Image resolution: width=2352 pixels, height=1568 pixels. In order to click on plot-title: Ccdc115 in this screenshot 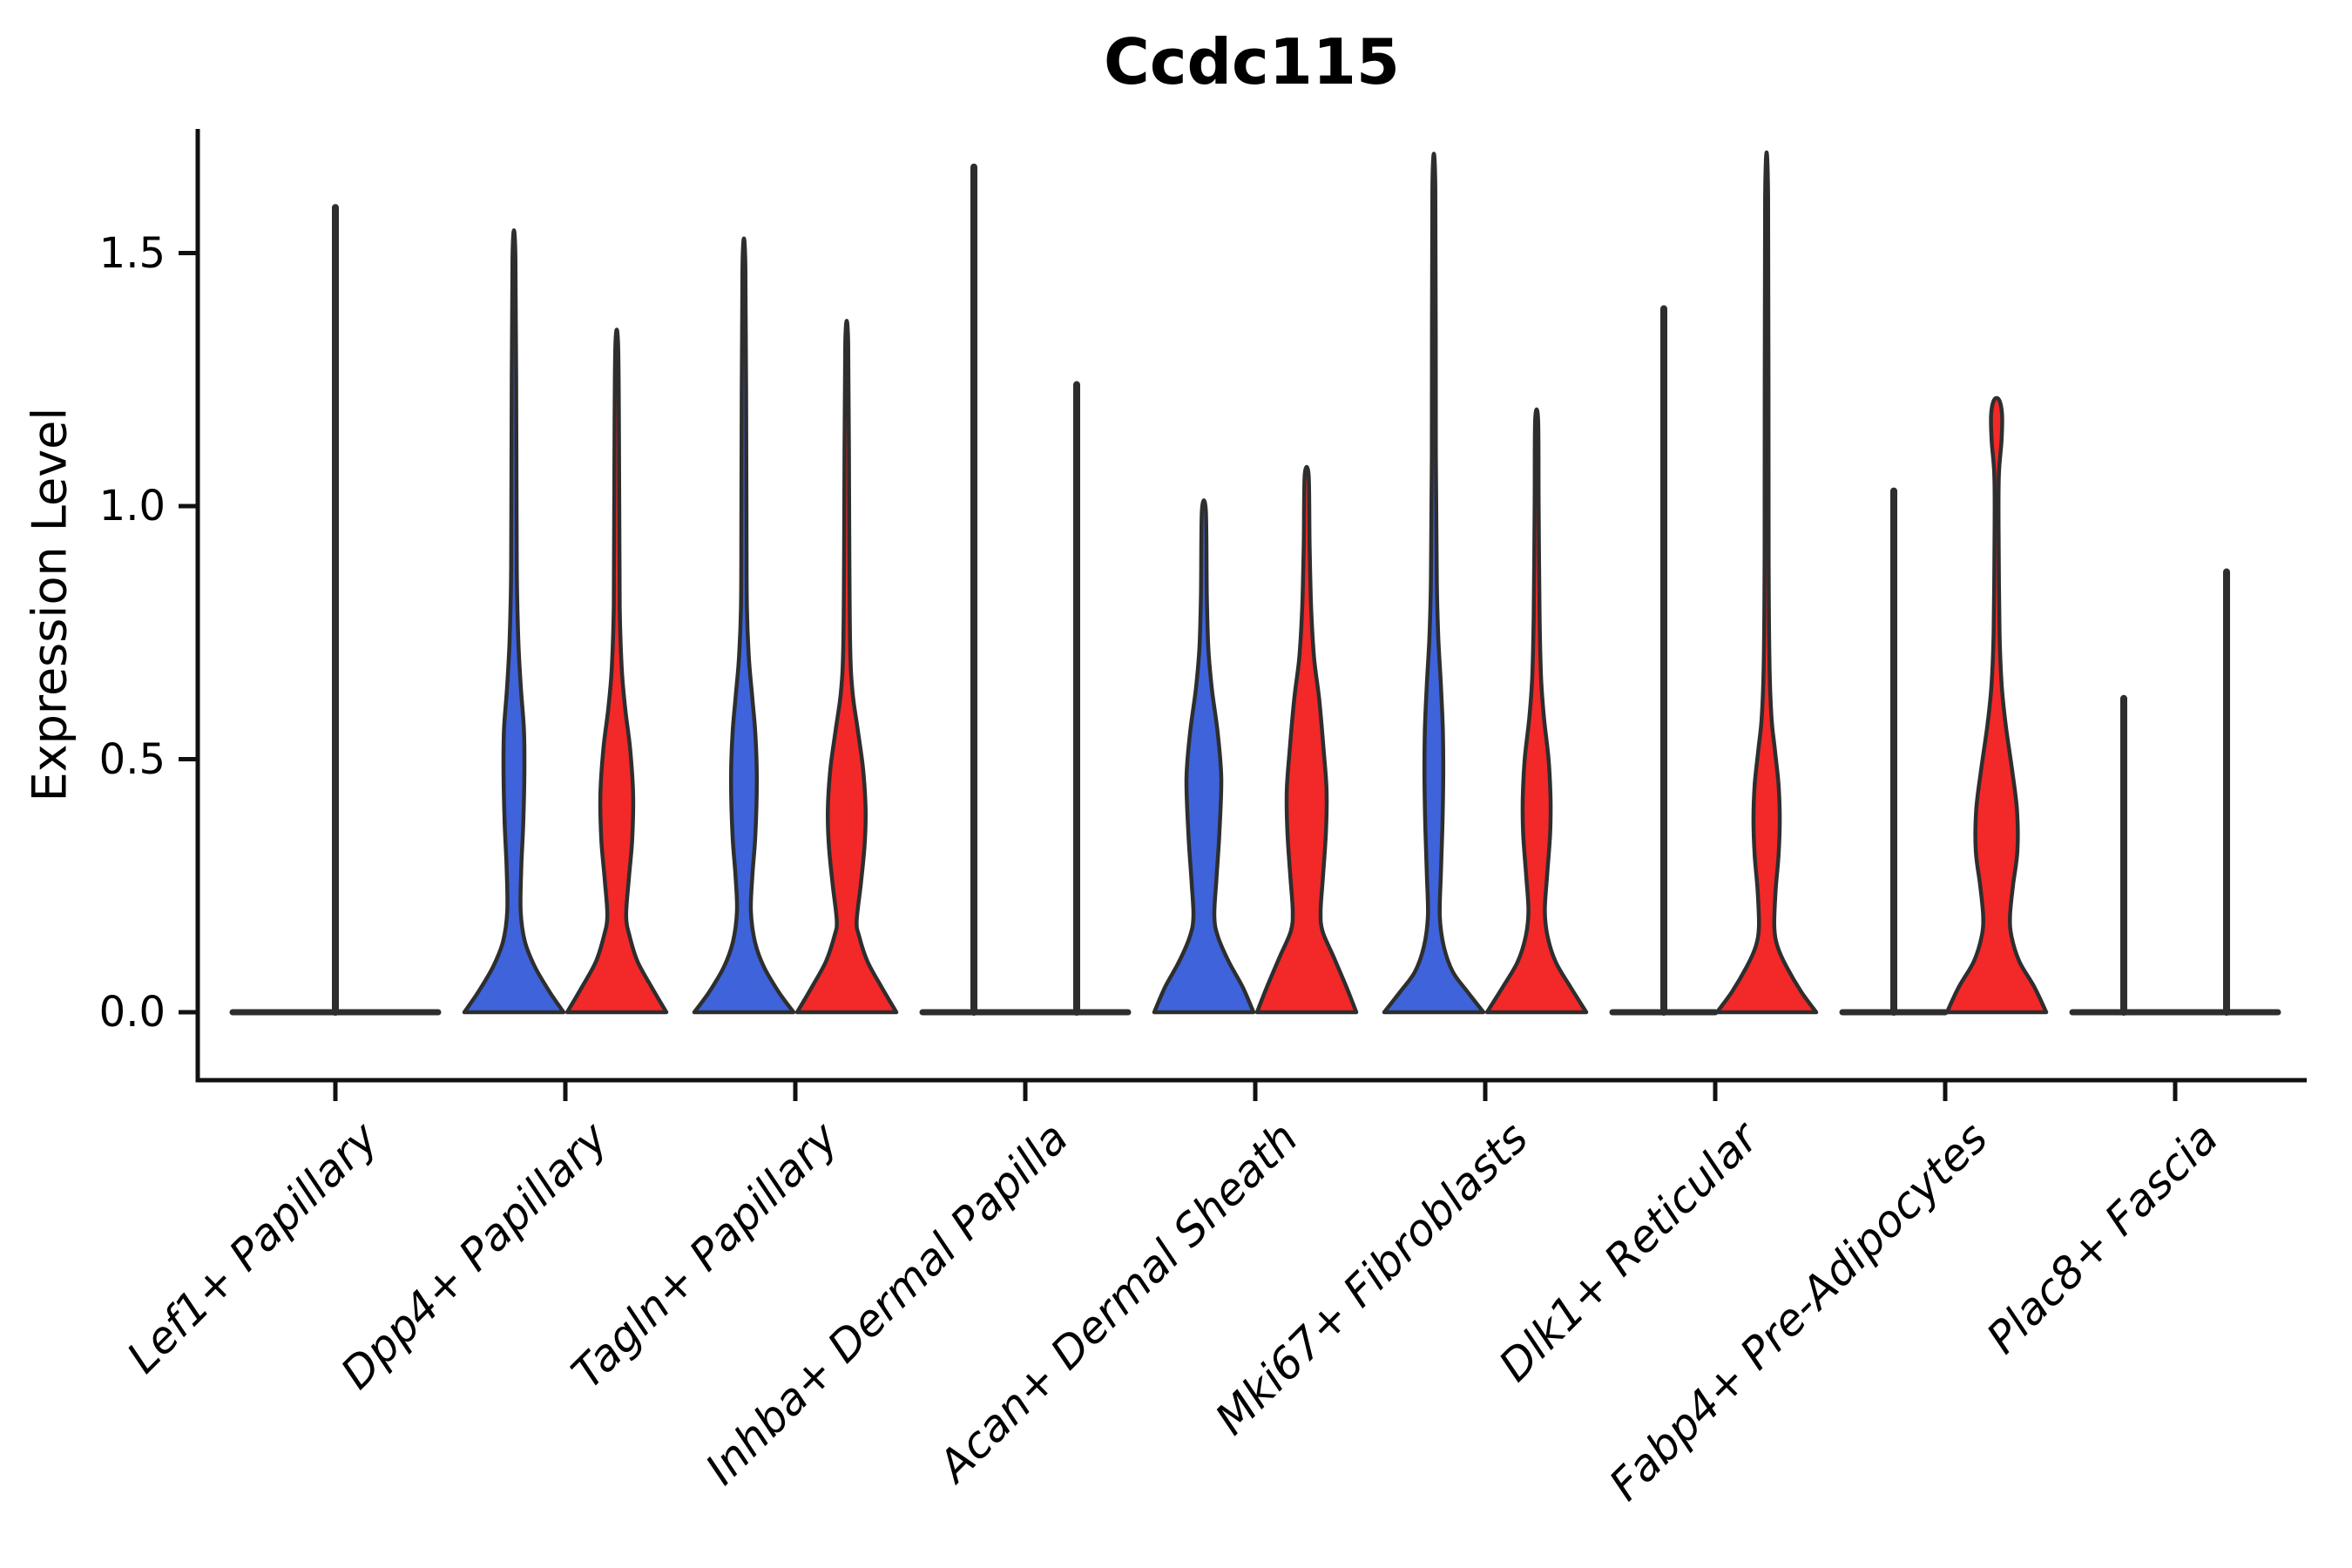, I will do `click(1252, 61)`.